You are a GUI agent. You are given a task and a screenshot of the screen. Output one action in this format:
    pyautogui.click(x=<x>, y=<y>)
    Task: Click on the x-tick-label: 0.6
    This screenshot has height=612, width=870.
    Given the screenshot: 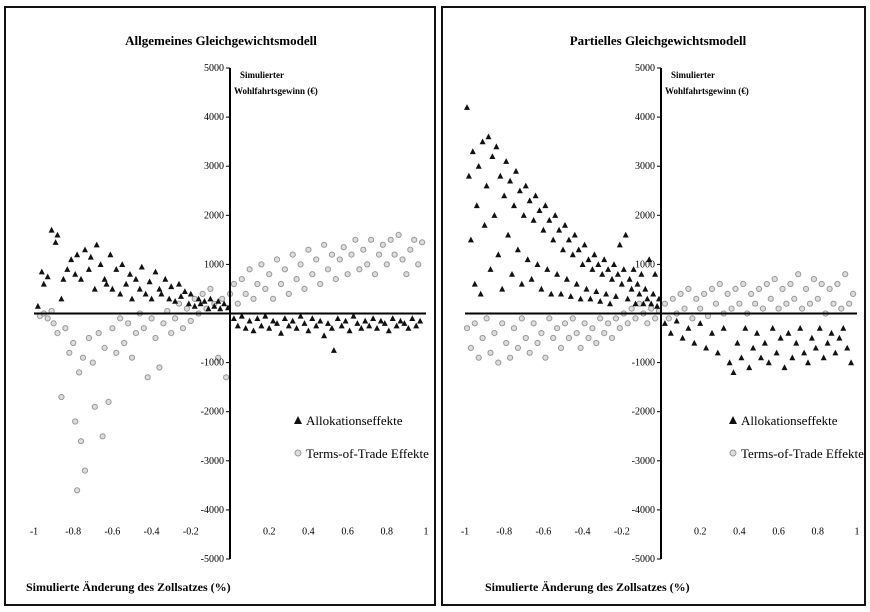 What is the action you would take?
    pyautogui.click(x=778, y=531)
    